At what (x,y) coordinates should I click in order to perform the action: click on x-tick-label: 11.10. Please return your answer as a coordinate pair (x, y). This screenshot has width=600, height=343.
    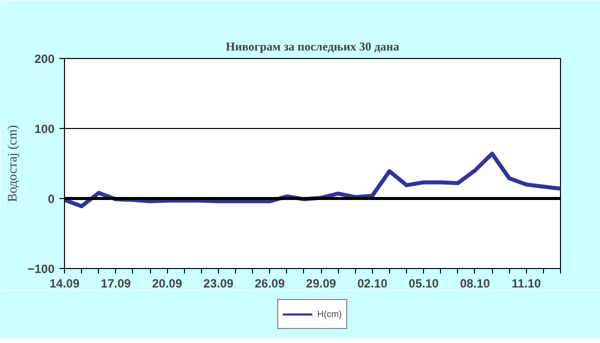
    Looking at the image, I should click on (527, 283).